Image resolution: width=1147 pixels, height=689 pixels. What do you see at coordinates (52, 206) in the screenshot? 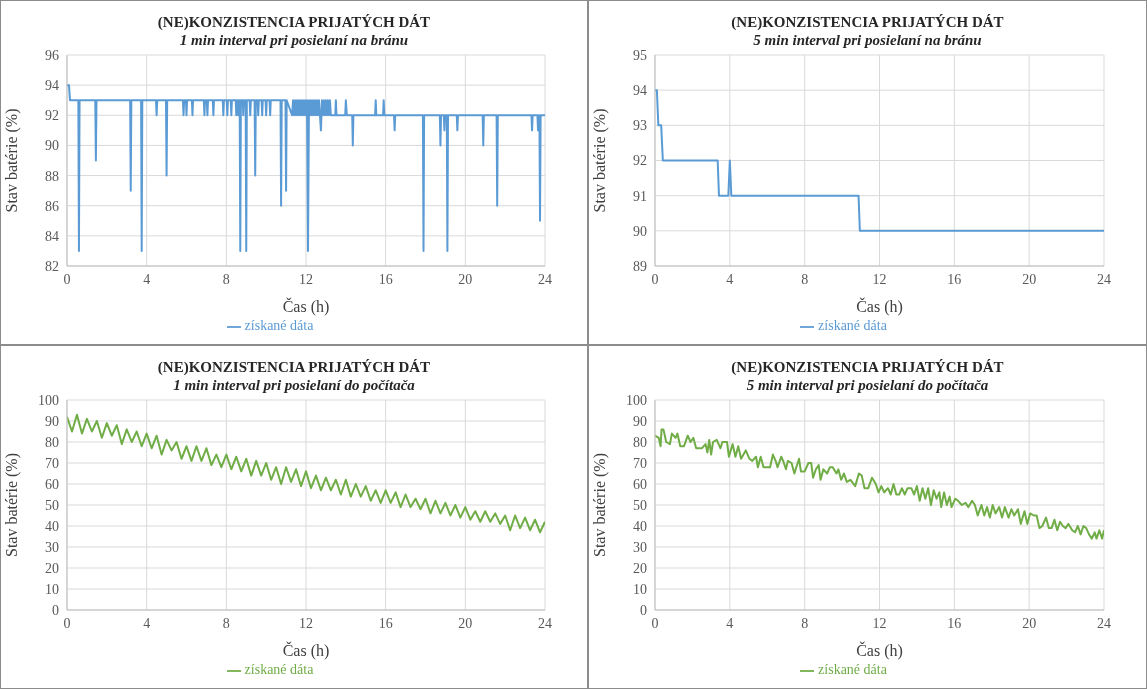
I see `y-tick-label: 86` at bounding box center [52, 206].